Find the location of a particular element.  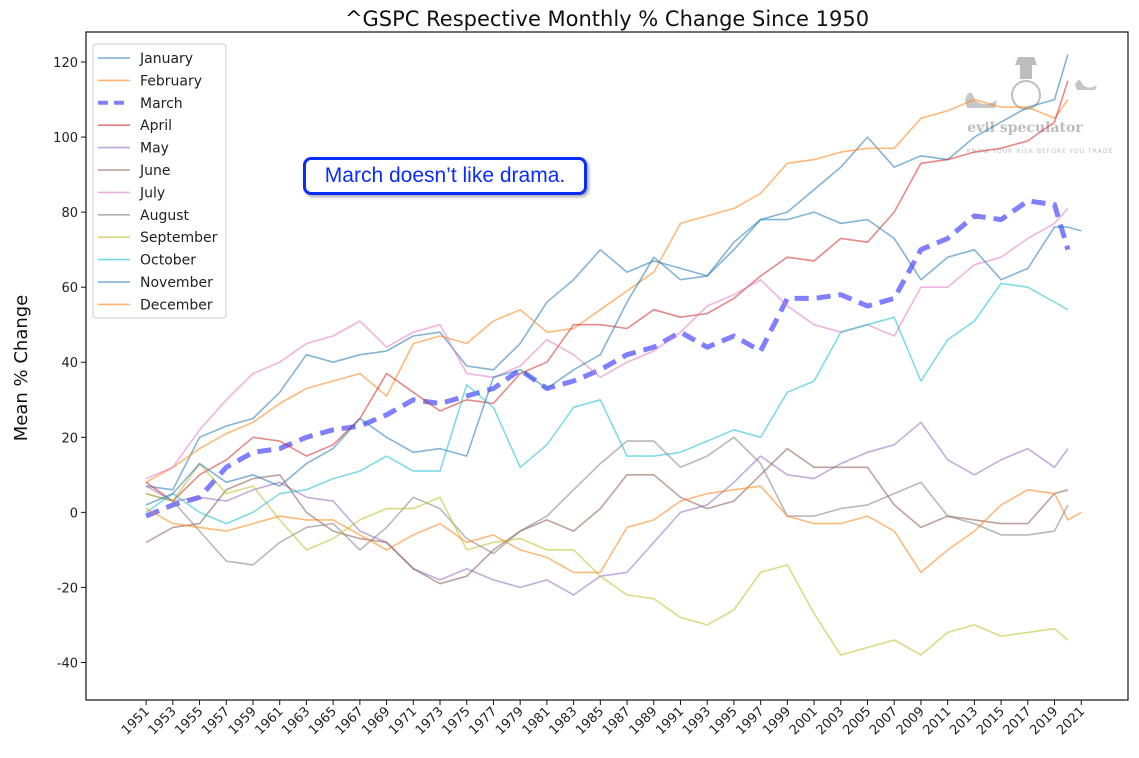

legend-label-december: December is located at coordinates (176, 305).